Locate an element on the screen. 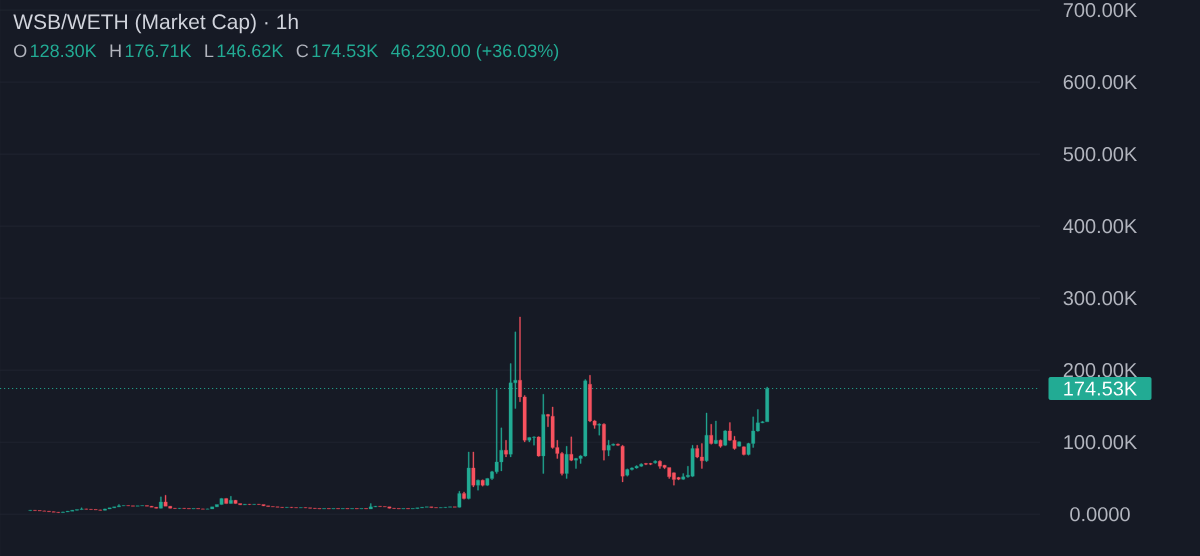 Image resolution: width=1200 pixels, height=556 pixels. y-tick-label: 300.00K is located at coordinates (1100, 298).